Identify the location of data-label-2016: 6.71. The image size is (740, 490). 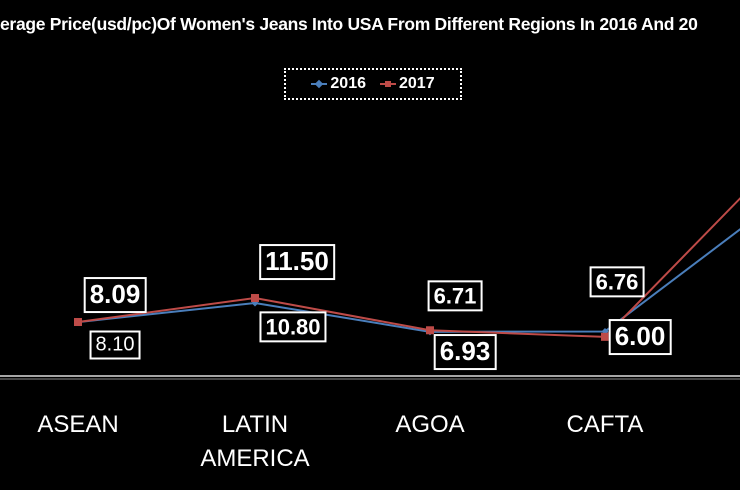
(455, 296).